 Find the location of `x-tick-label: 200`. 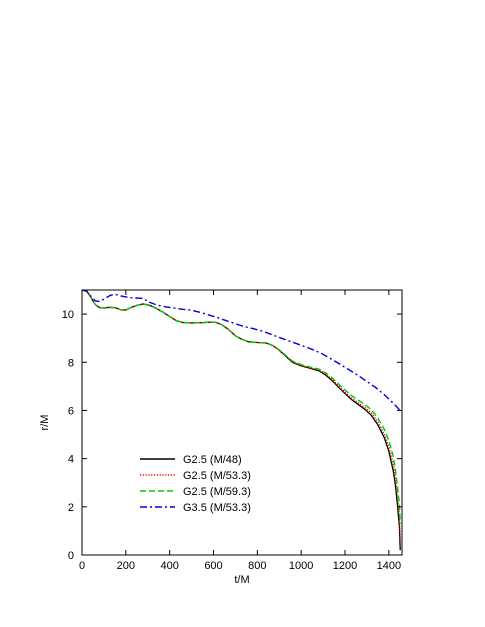

x-tick-label: 200 is located at coordinates (126, 566).